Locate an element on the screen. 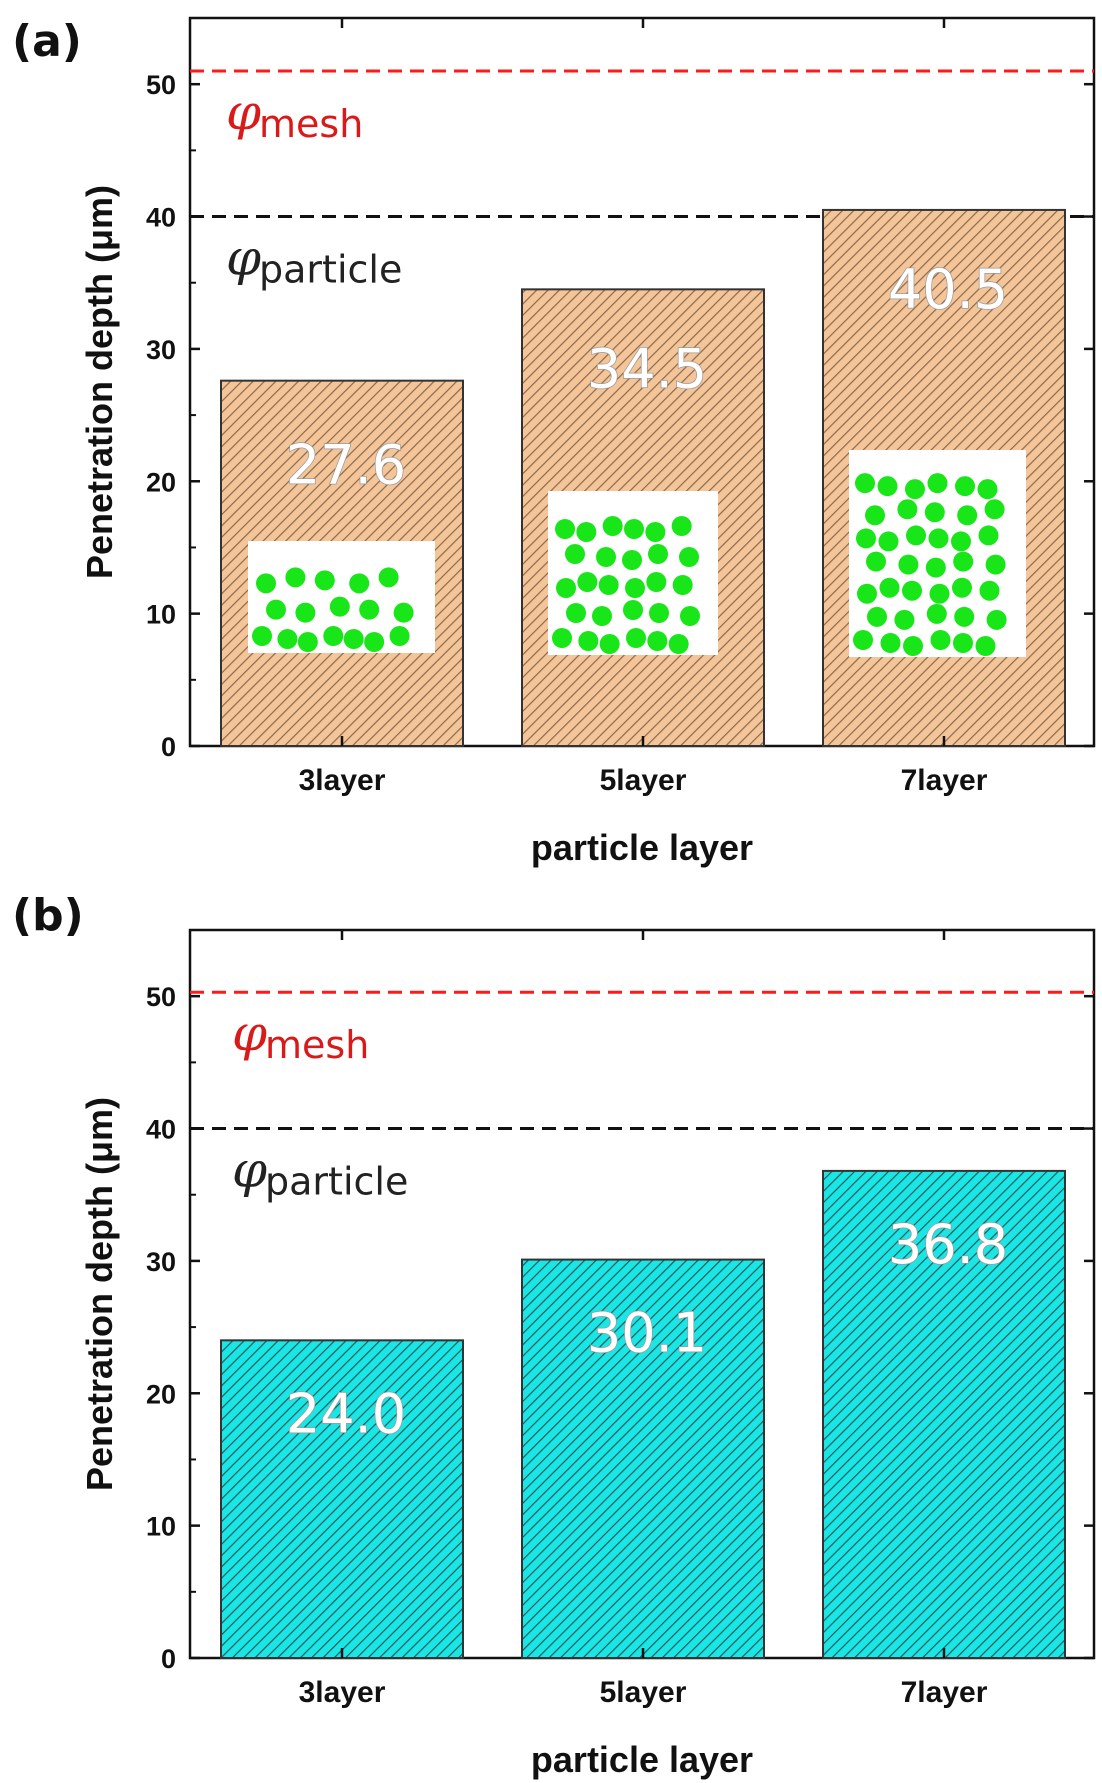 This screenshot has height=1783, width=1102. reference-label-particle: φparticle is located at coordinates (320, 1172).